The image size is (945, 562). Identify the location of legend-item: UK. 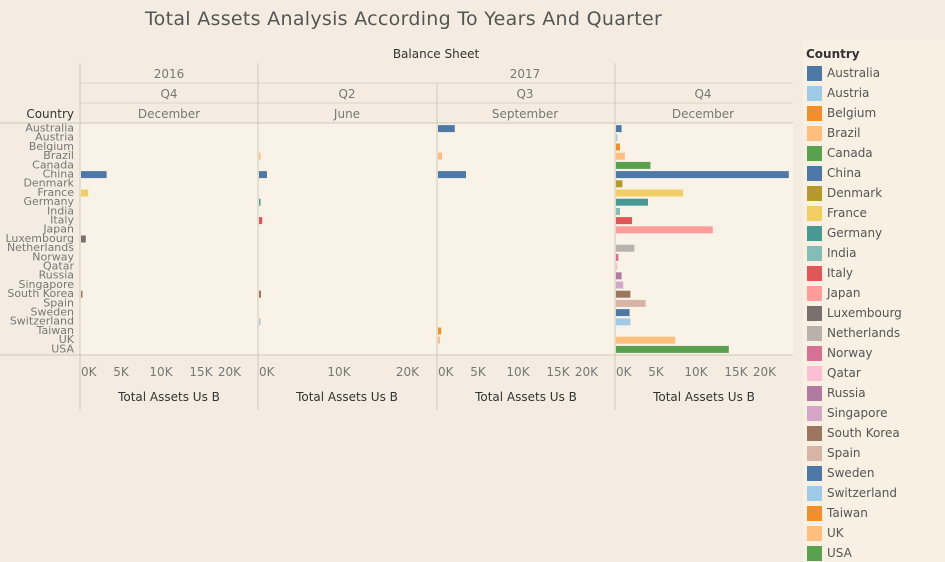
(825, 533).